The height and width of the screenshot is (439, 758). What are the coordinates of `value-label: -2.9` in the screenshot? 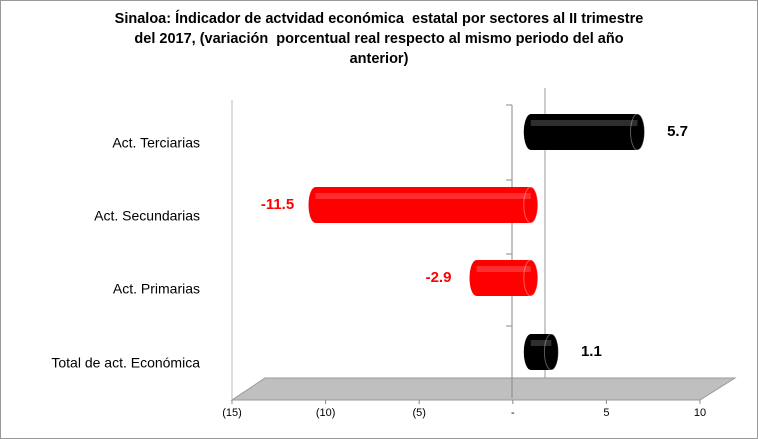 It's located at (439, 277).